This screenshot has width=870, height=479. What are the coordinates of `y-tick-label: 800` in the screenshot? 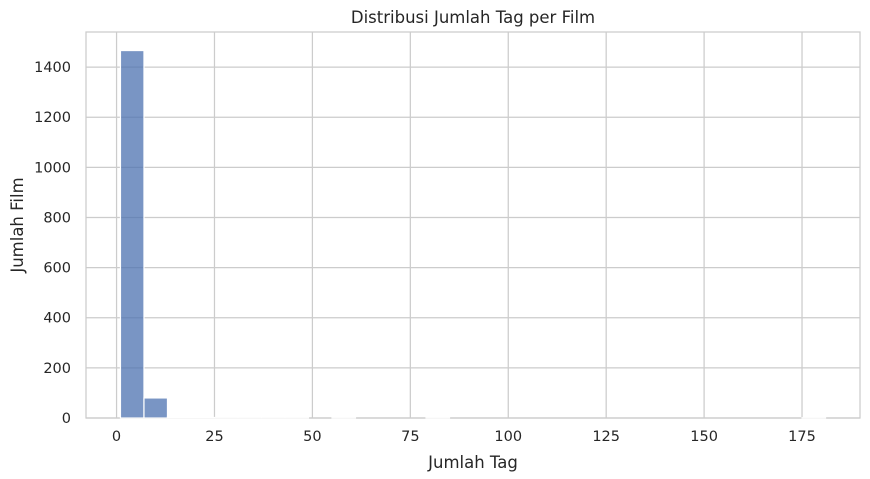 It's located at (57, 218).